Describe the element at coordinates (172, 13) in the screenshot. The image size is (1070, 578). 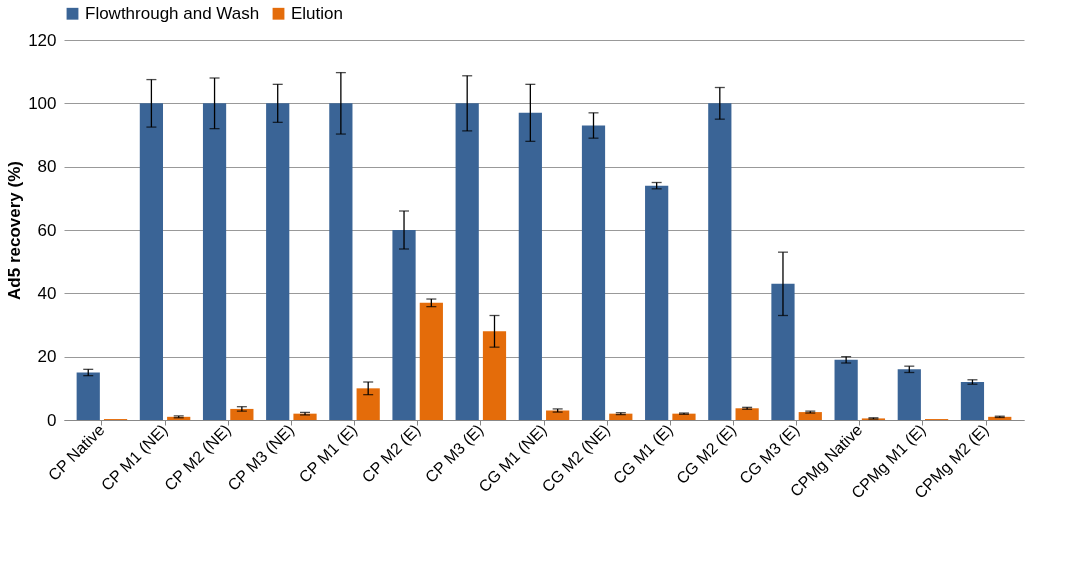
I see `legend-label: Flowthrough and Wash` at that location.